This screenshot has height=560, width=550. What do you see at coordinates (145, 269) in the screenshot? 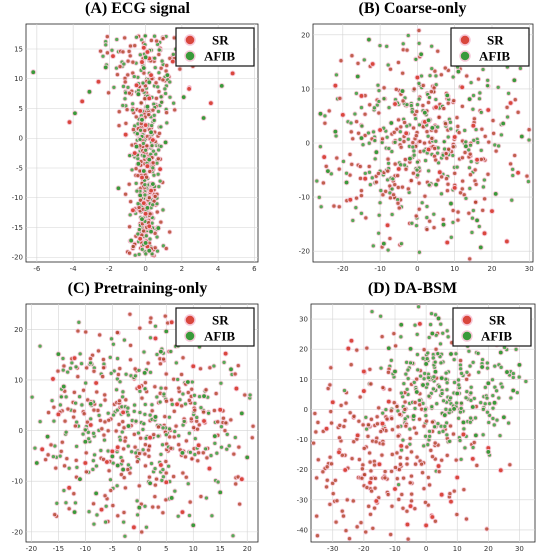
I see `x-tick-label: 0` at bounding box center [145, 269].